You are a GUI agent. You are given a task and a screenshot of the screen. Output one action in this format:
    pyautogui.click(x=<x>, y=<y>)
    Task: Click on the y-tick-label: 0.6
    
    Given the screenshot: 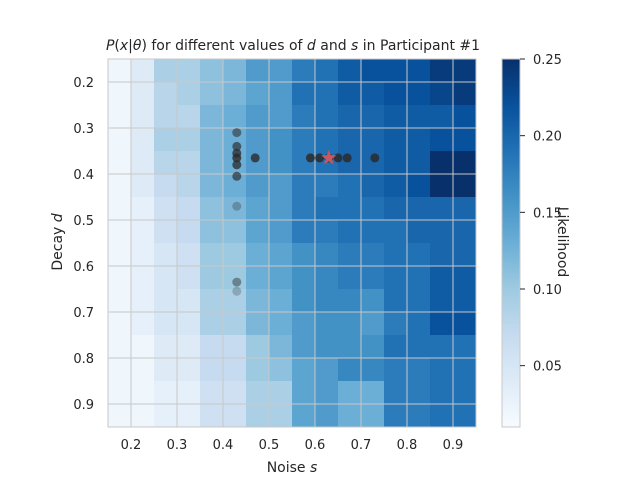 What is the action you would take?
    pyautogui.click(x=83, y=267)
    